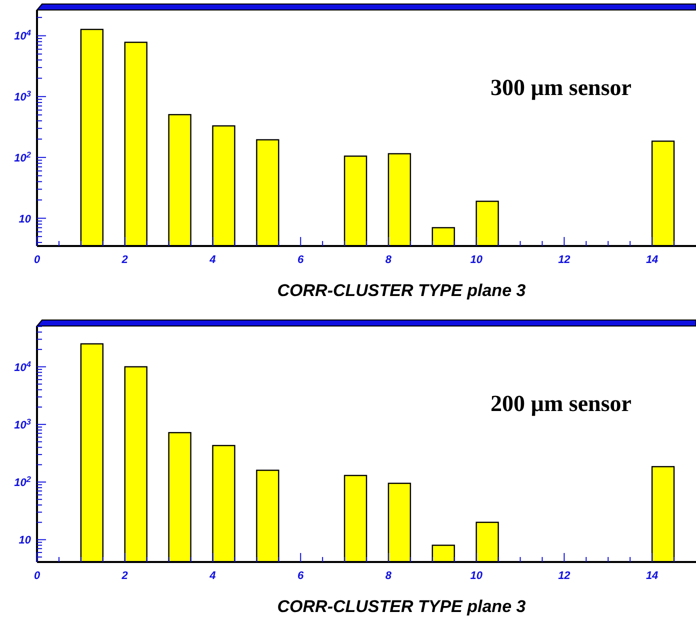  What do you see at coordinates (561, 87) in the screenshot?
I see `annotation: 300 µm sensor` at bounding box center [561, 87].